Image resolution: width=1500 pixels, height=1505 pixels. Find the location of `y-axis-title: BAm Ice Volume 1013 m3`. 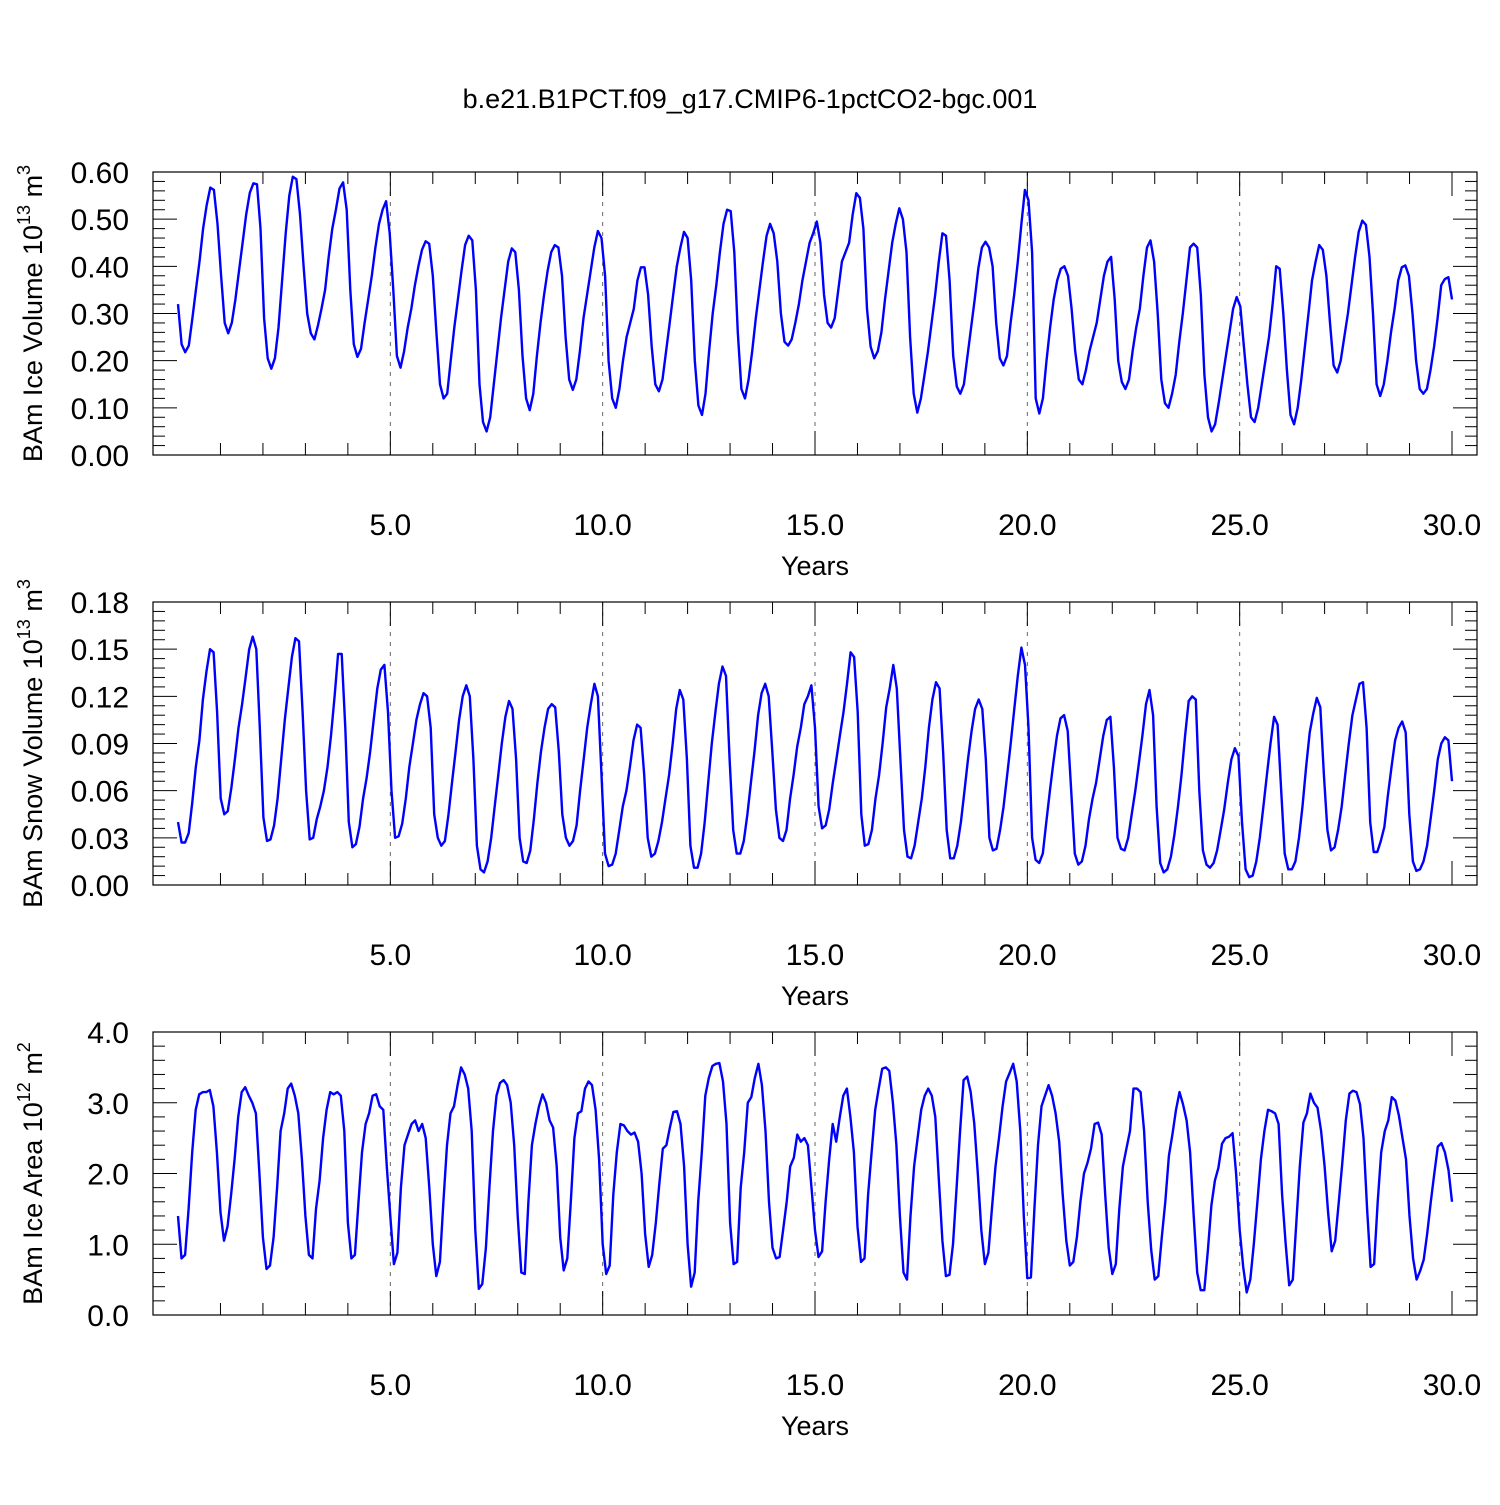

y-axis-title: BAm Ice Volume 1013 m3 is located at coordinates (31, 313).